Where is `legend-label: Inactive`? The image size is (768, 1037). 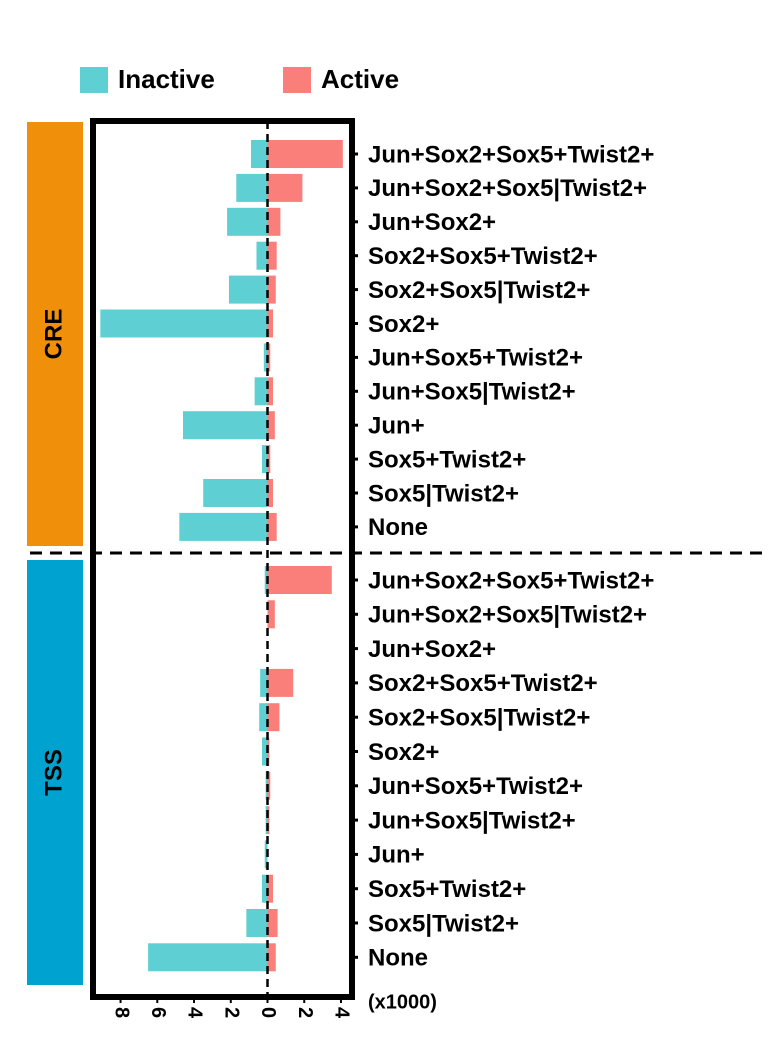
legend-label: Inactive is located at coordinates (166, 79).